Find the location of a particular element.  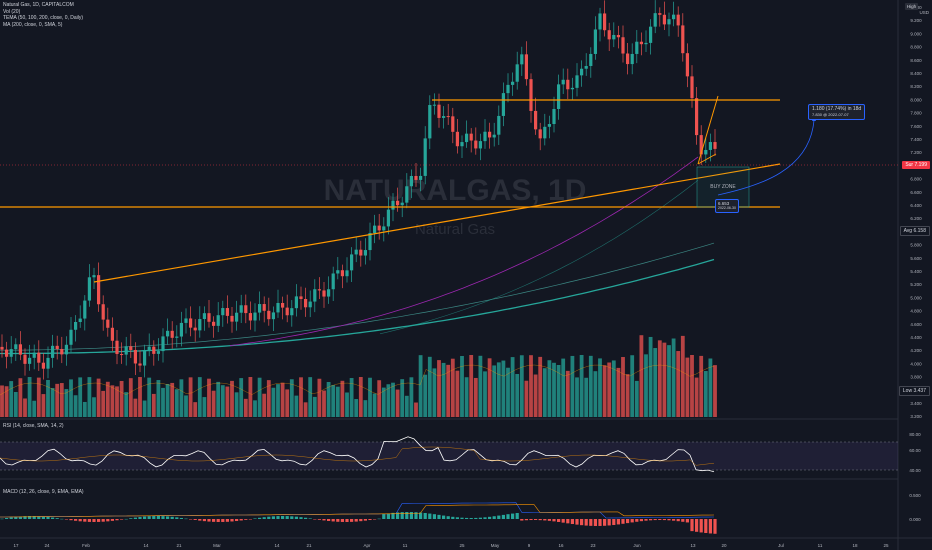

low-tag-value: 3.437 is located at coordinates (919, 391).